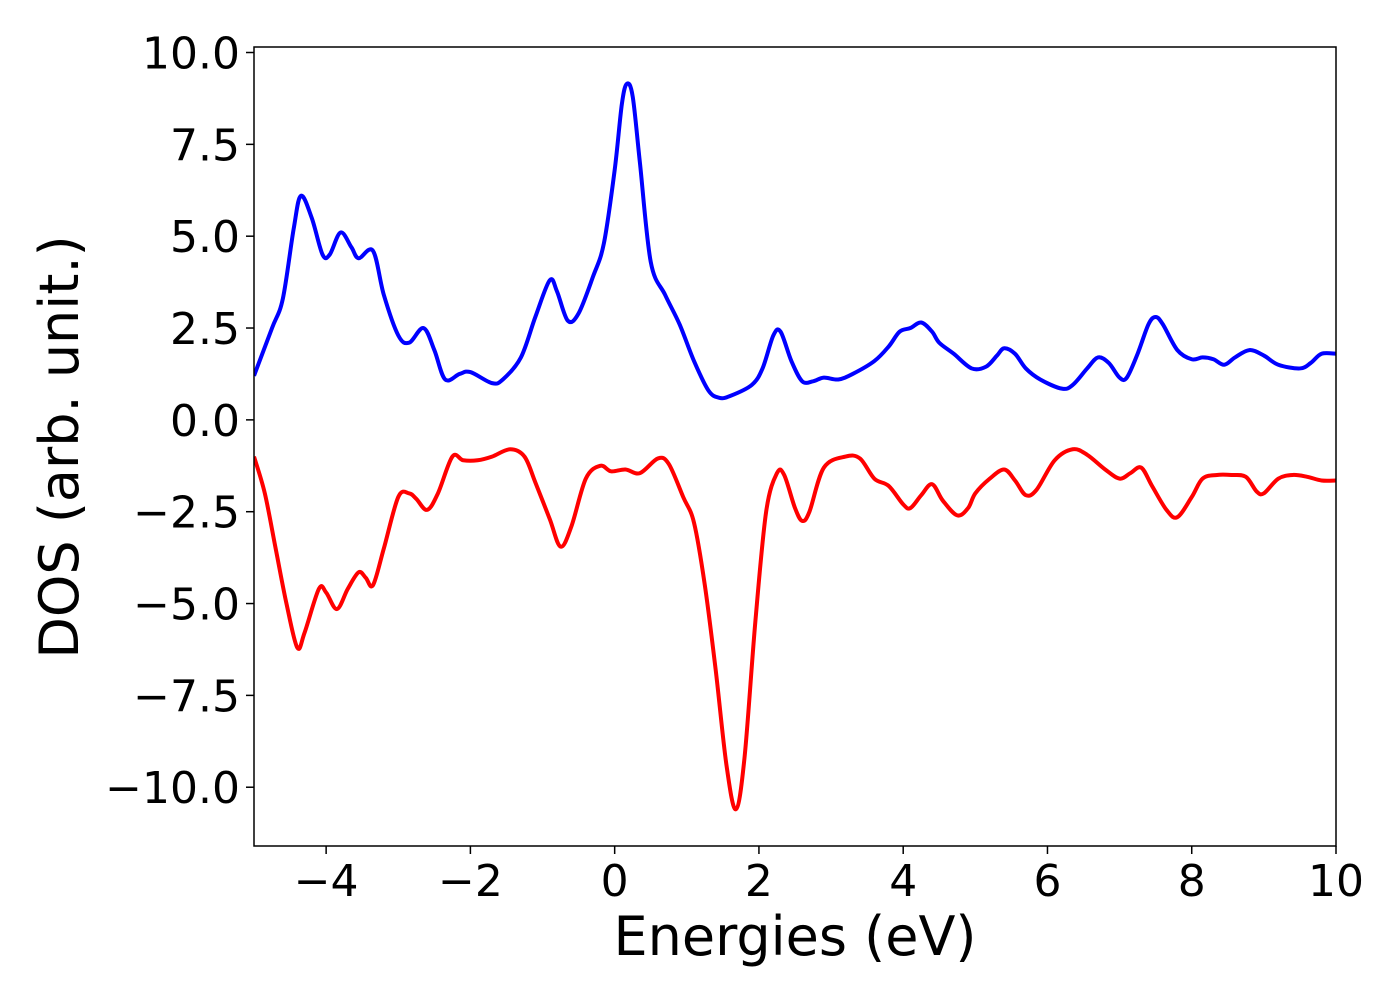 The height and width of the screenshot is (1000, 1400). What do you see at coordinates (186, 696) in the screenshot?
I see `y-tick-label: −7.5` at bounding box center [186, 696].